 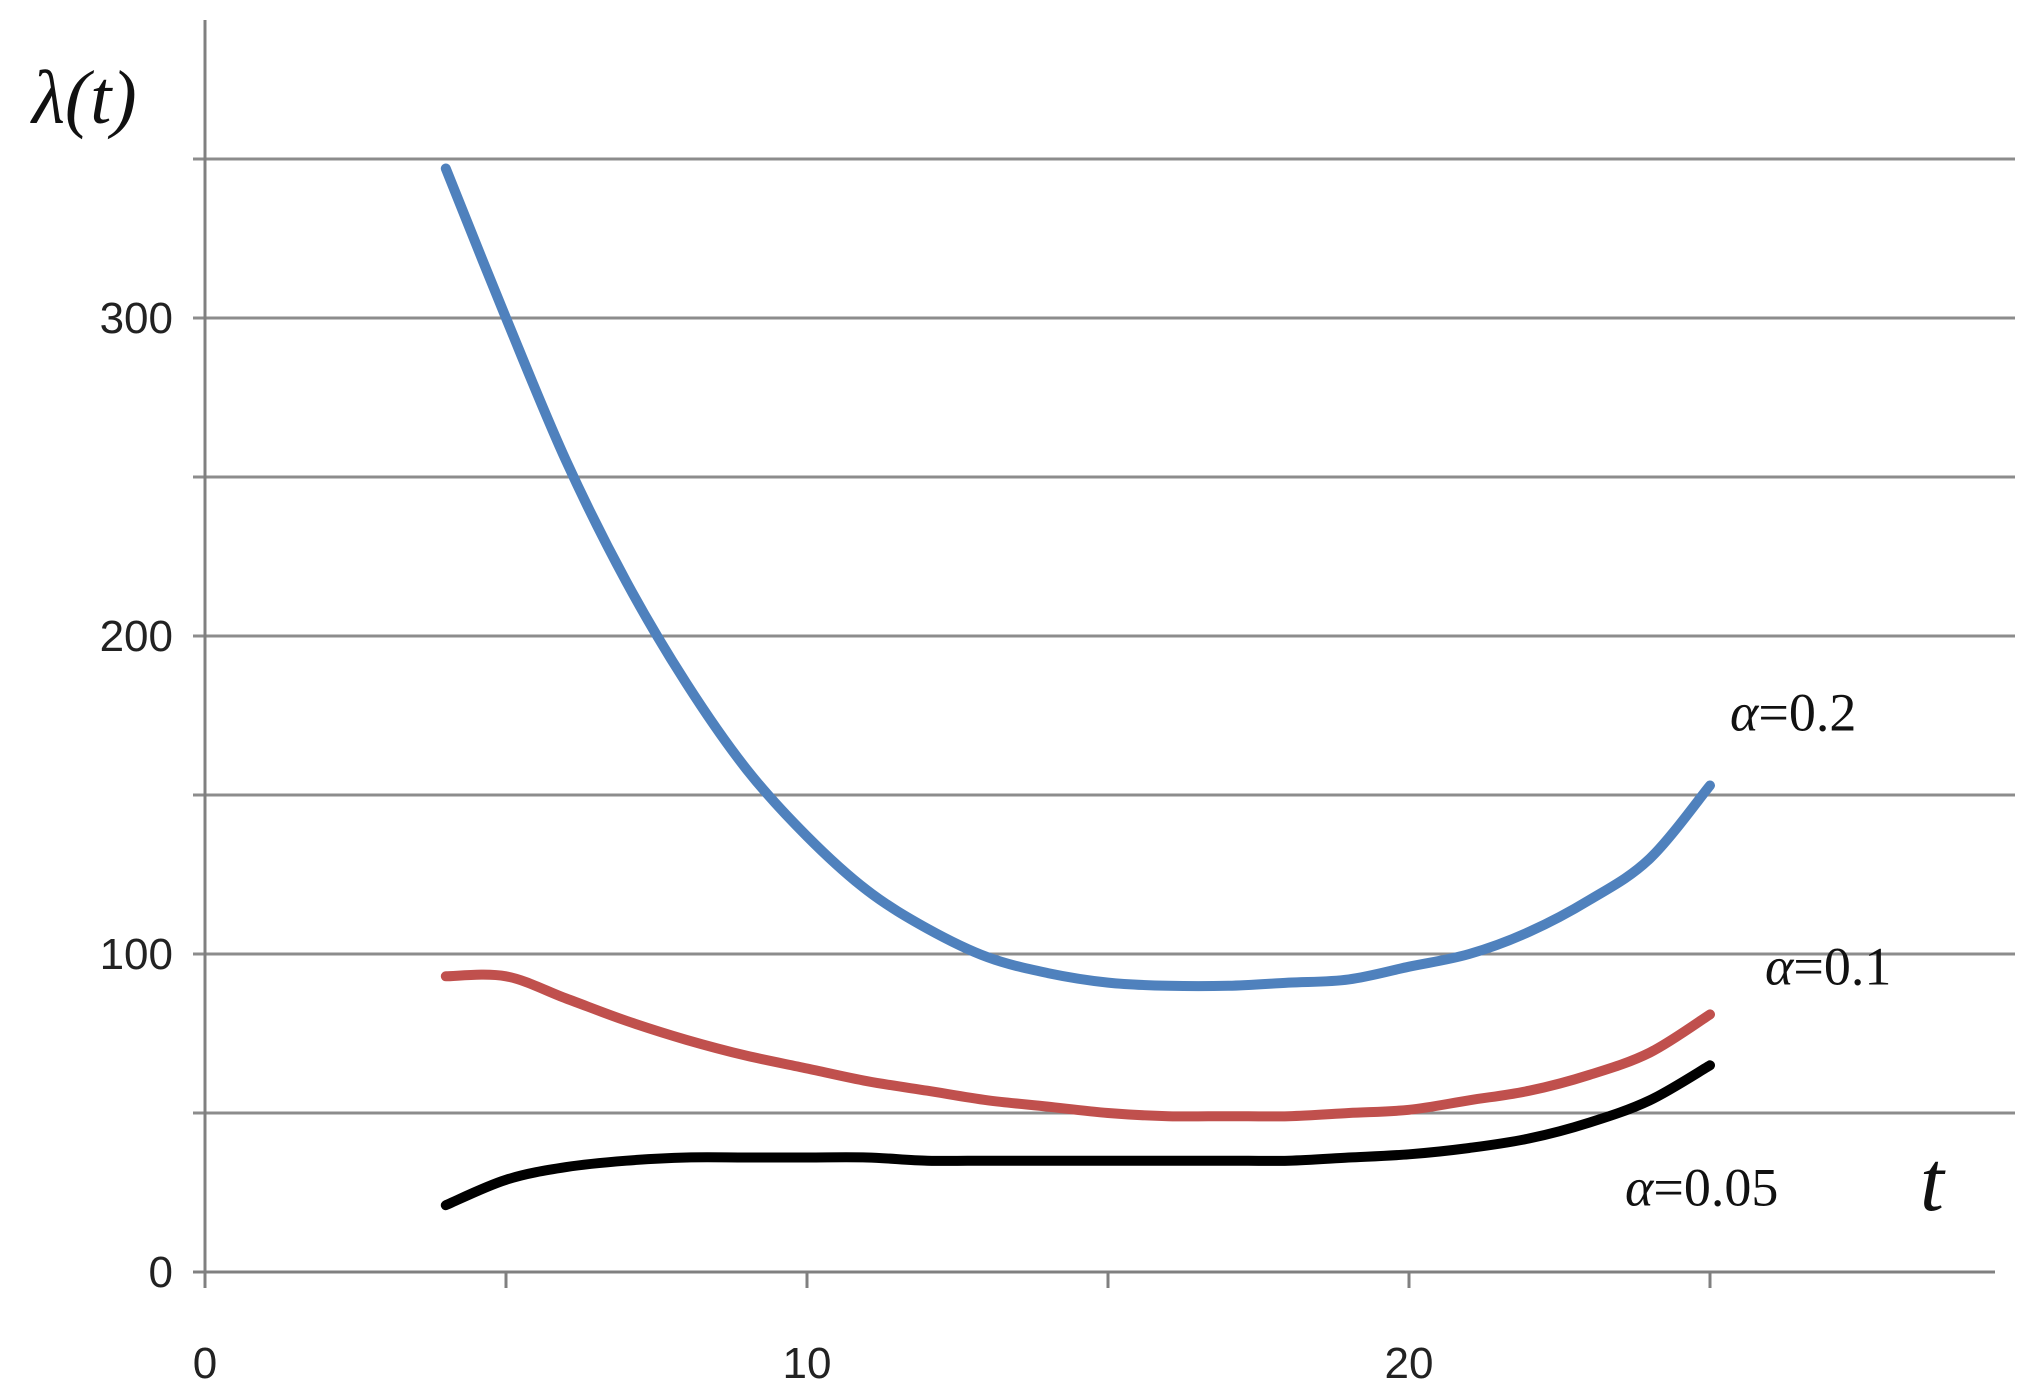 What do you see at coordinates (1409, 1363) in the screenshot?
I see `x-tick-label: 20` at bounding box center [1409, 1363].